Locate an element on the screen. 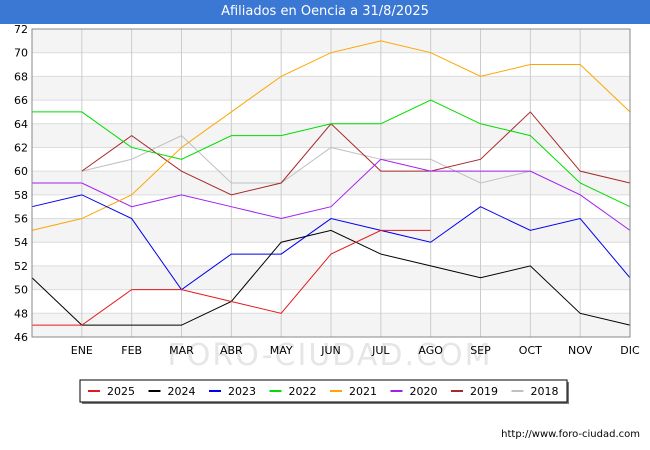 The height and width of the screenshot is (450, 650). x-tick-label: JUL is located at coordinates (380, 350).